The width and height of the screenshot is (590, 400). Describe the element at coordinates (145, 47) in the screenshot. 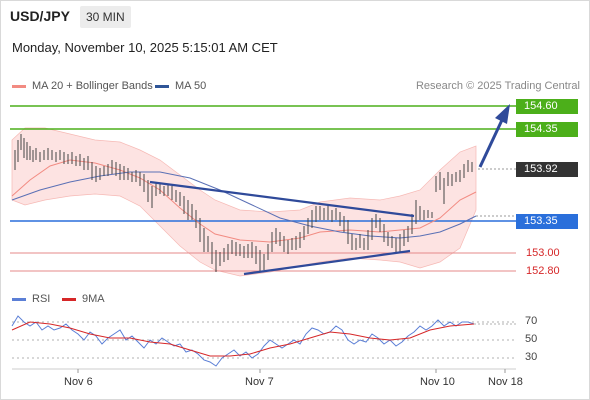

I see `chart-datetime: Monday, November 10, 2025 5:15:01 AM CET` at that location.